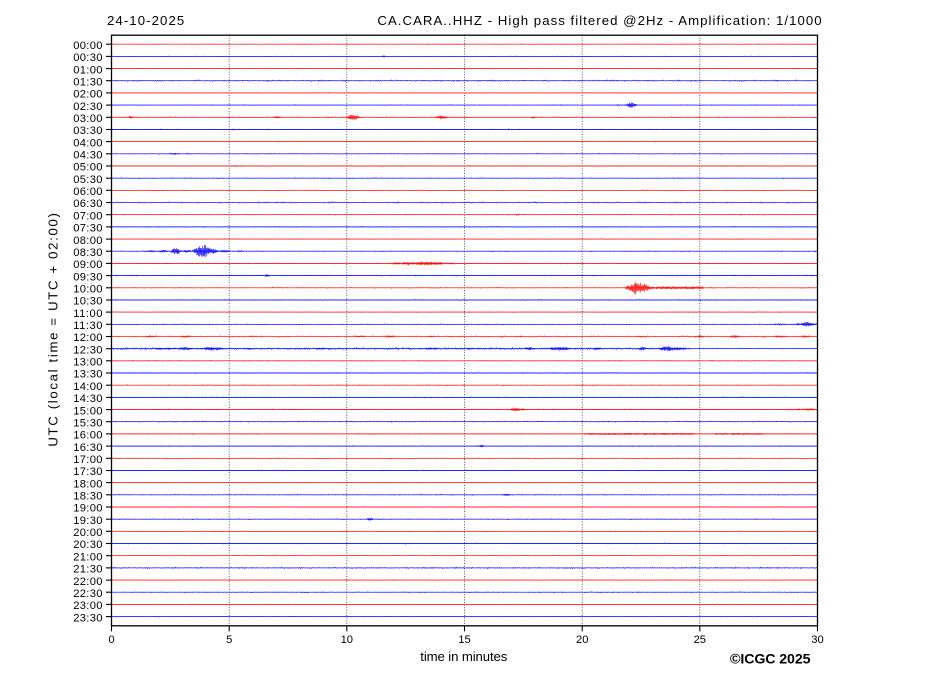  What do you see at coordinates (87, 180) in the screenshot?
I see `svg-text: 05:30` at bounding box center [87, 180].